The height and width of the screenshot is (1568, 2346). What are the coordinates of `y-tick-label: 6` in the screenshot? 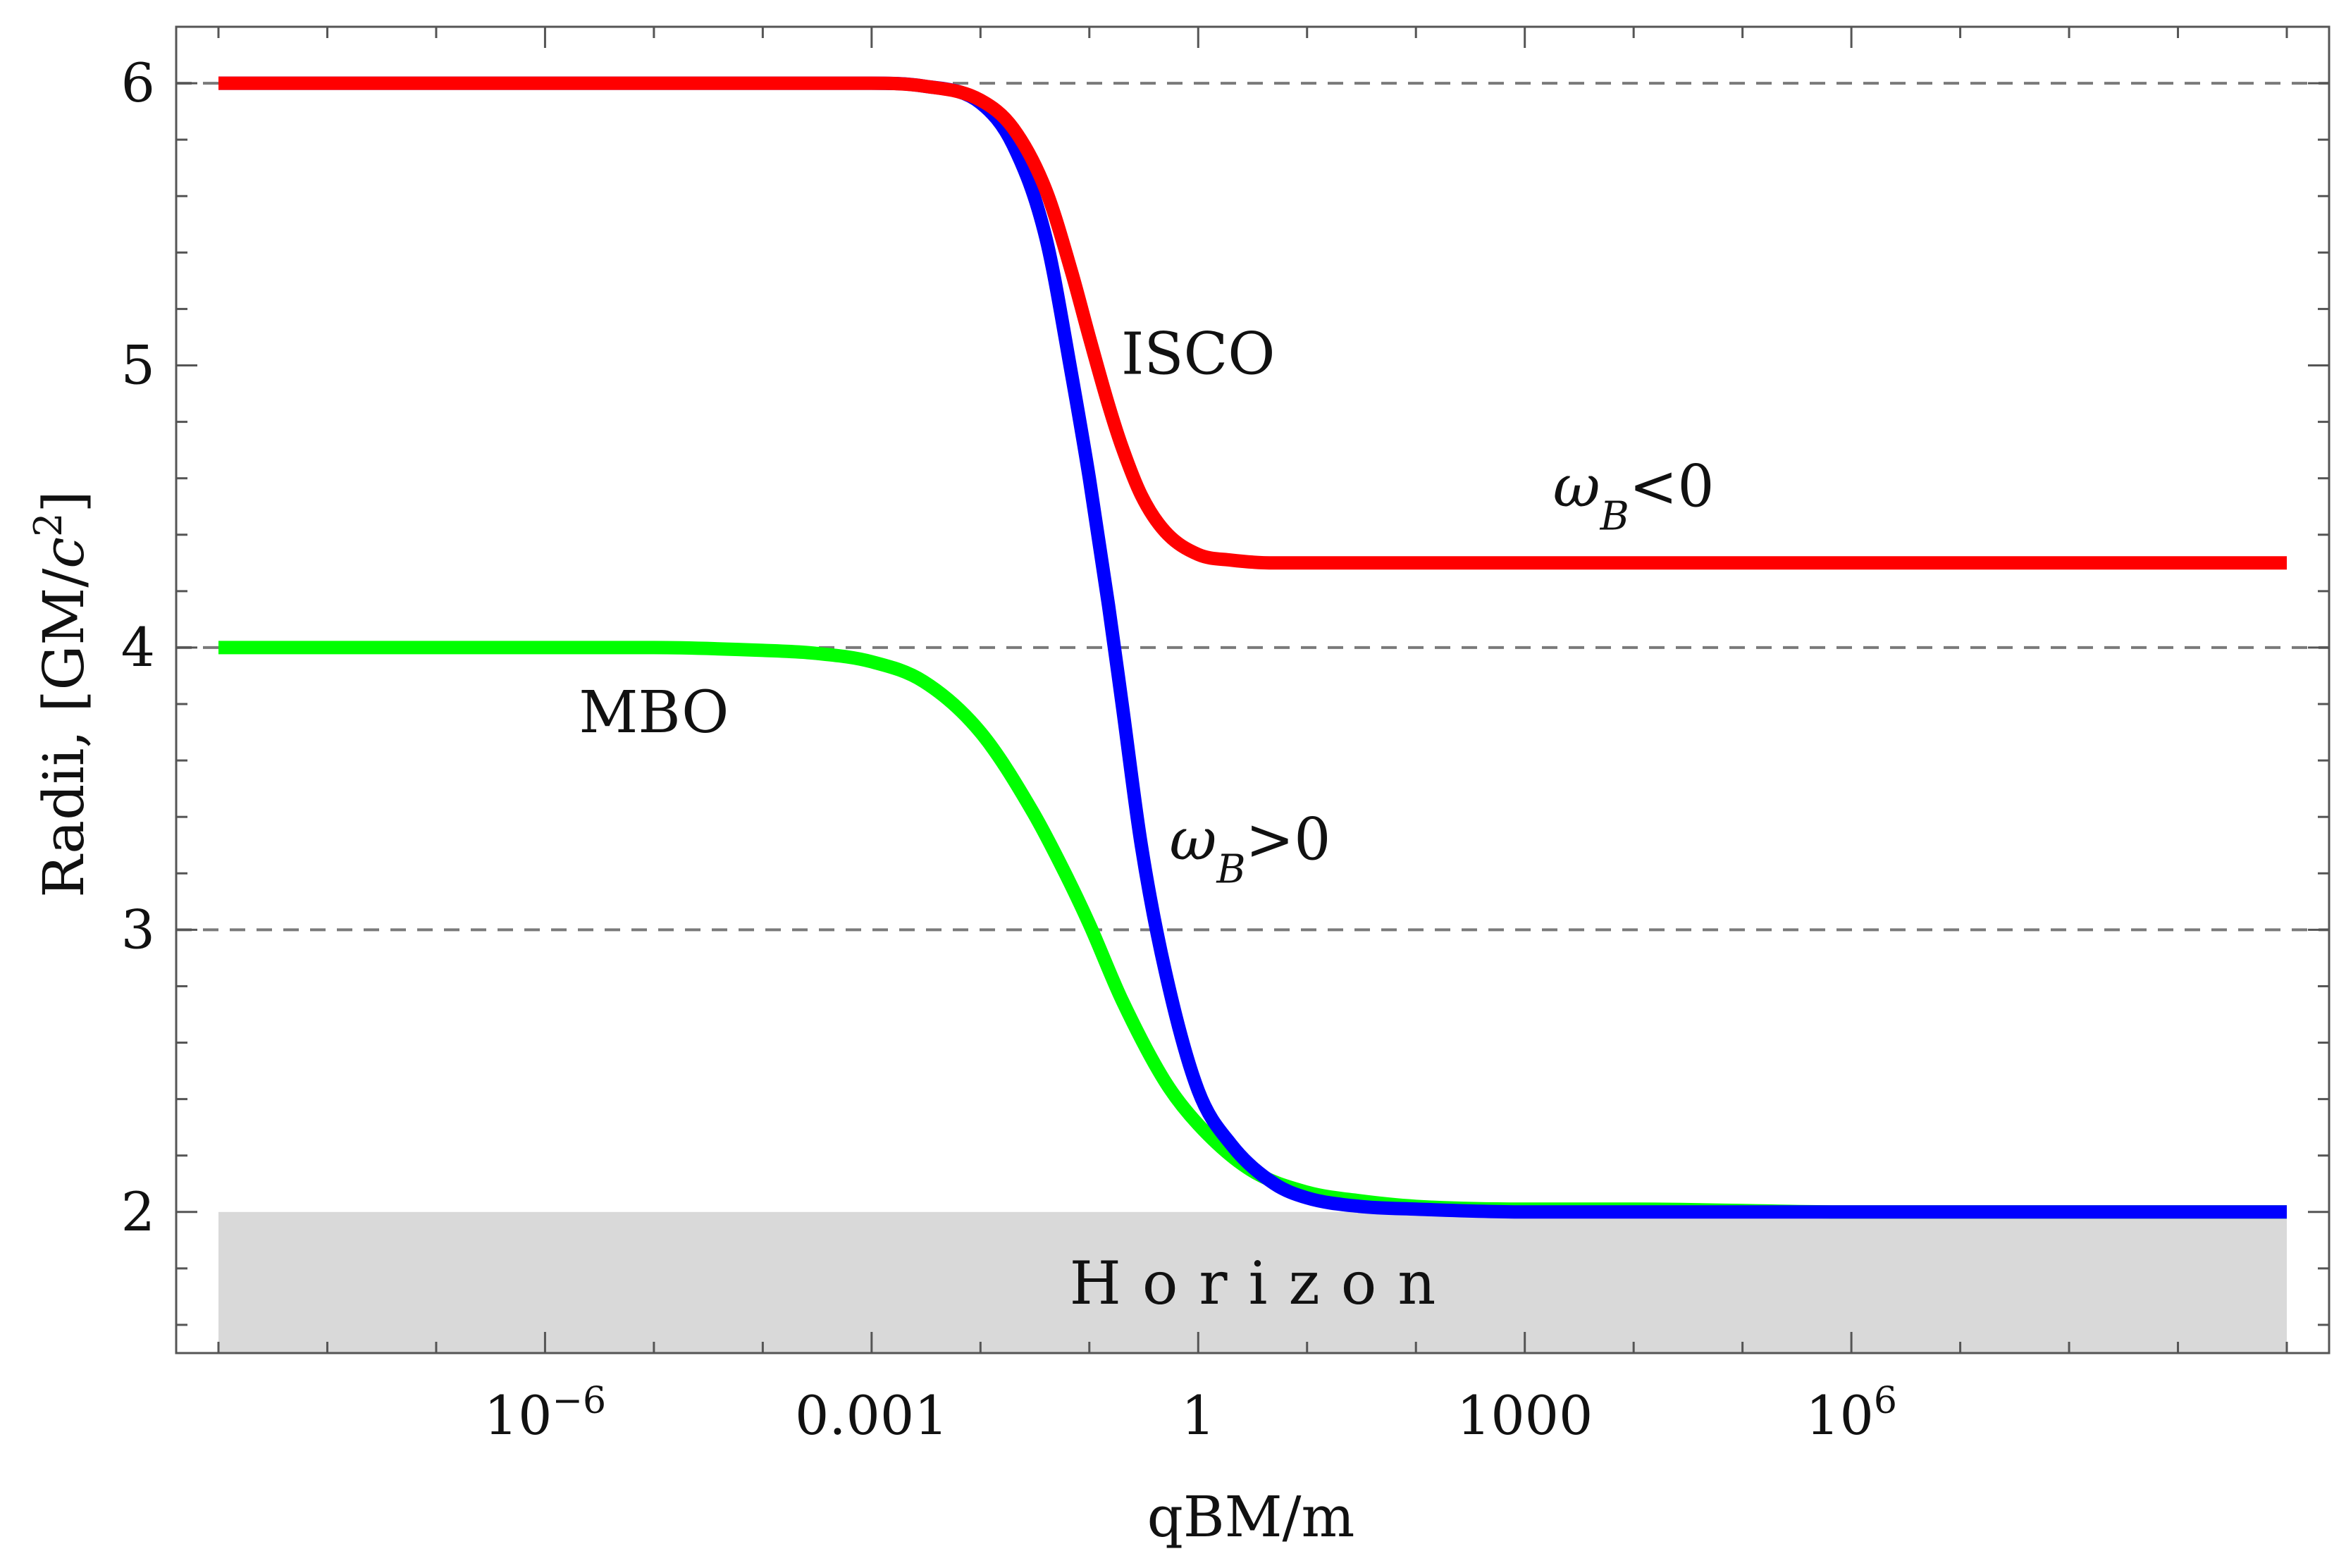 It's located at (138, 82).